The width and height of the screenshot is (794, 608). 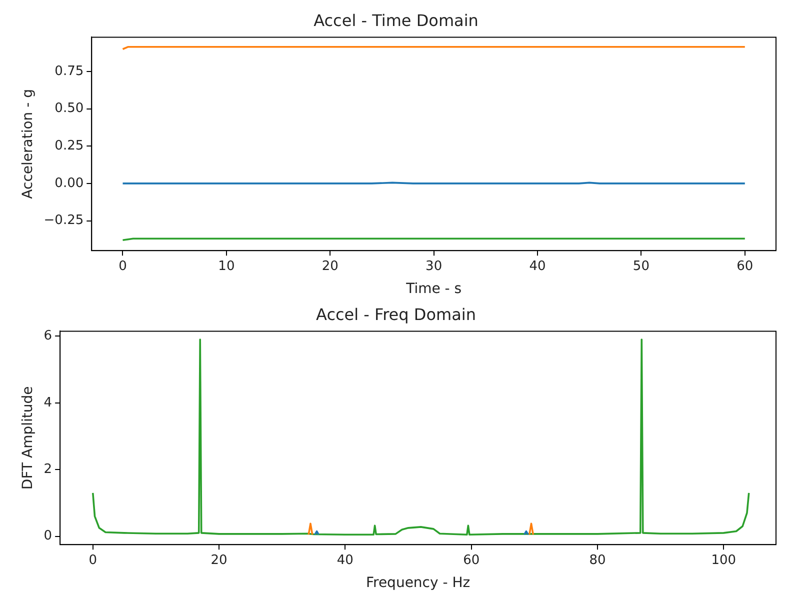 What do you see at coordinates (396, 314) in the screenshot?
I see `chart-title: Accel - Freq Domain` at bounding box center [396, 314].